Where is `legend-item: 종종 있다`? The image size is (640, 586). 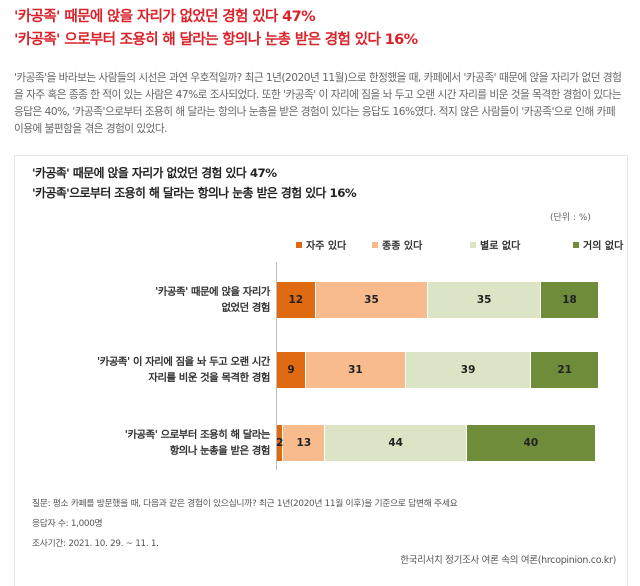
legend-item: 종종 있다 is located at coordinates (397, 244).